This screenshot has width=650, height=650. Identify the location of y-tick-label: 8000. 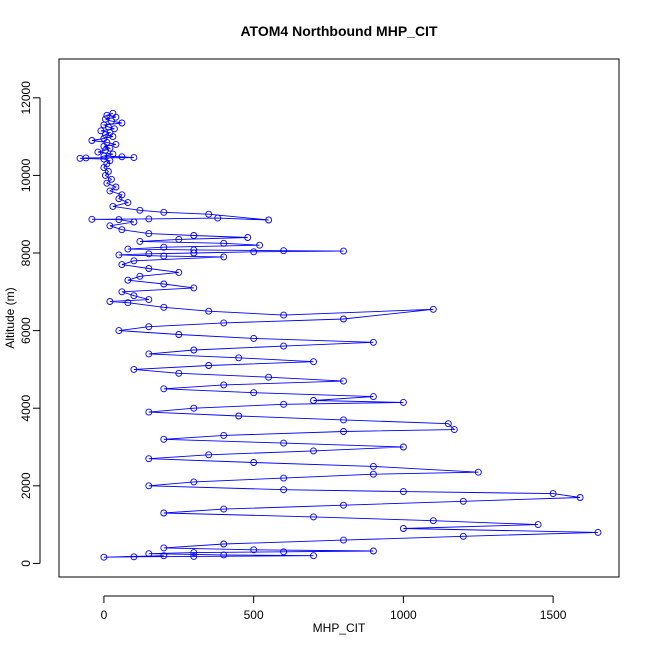
(26, 252).